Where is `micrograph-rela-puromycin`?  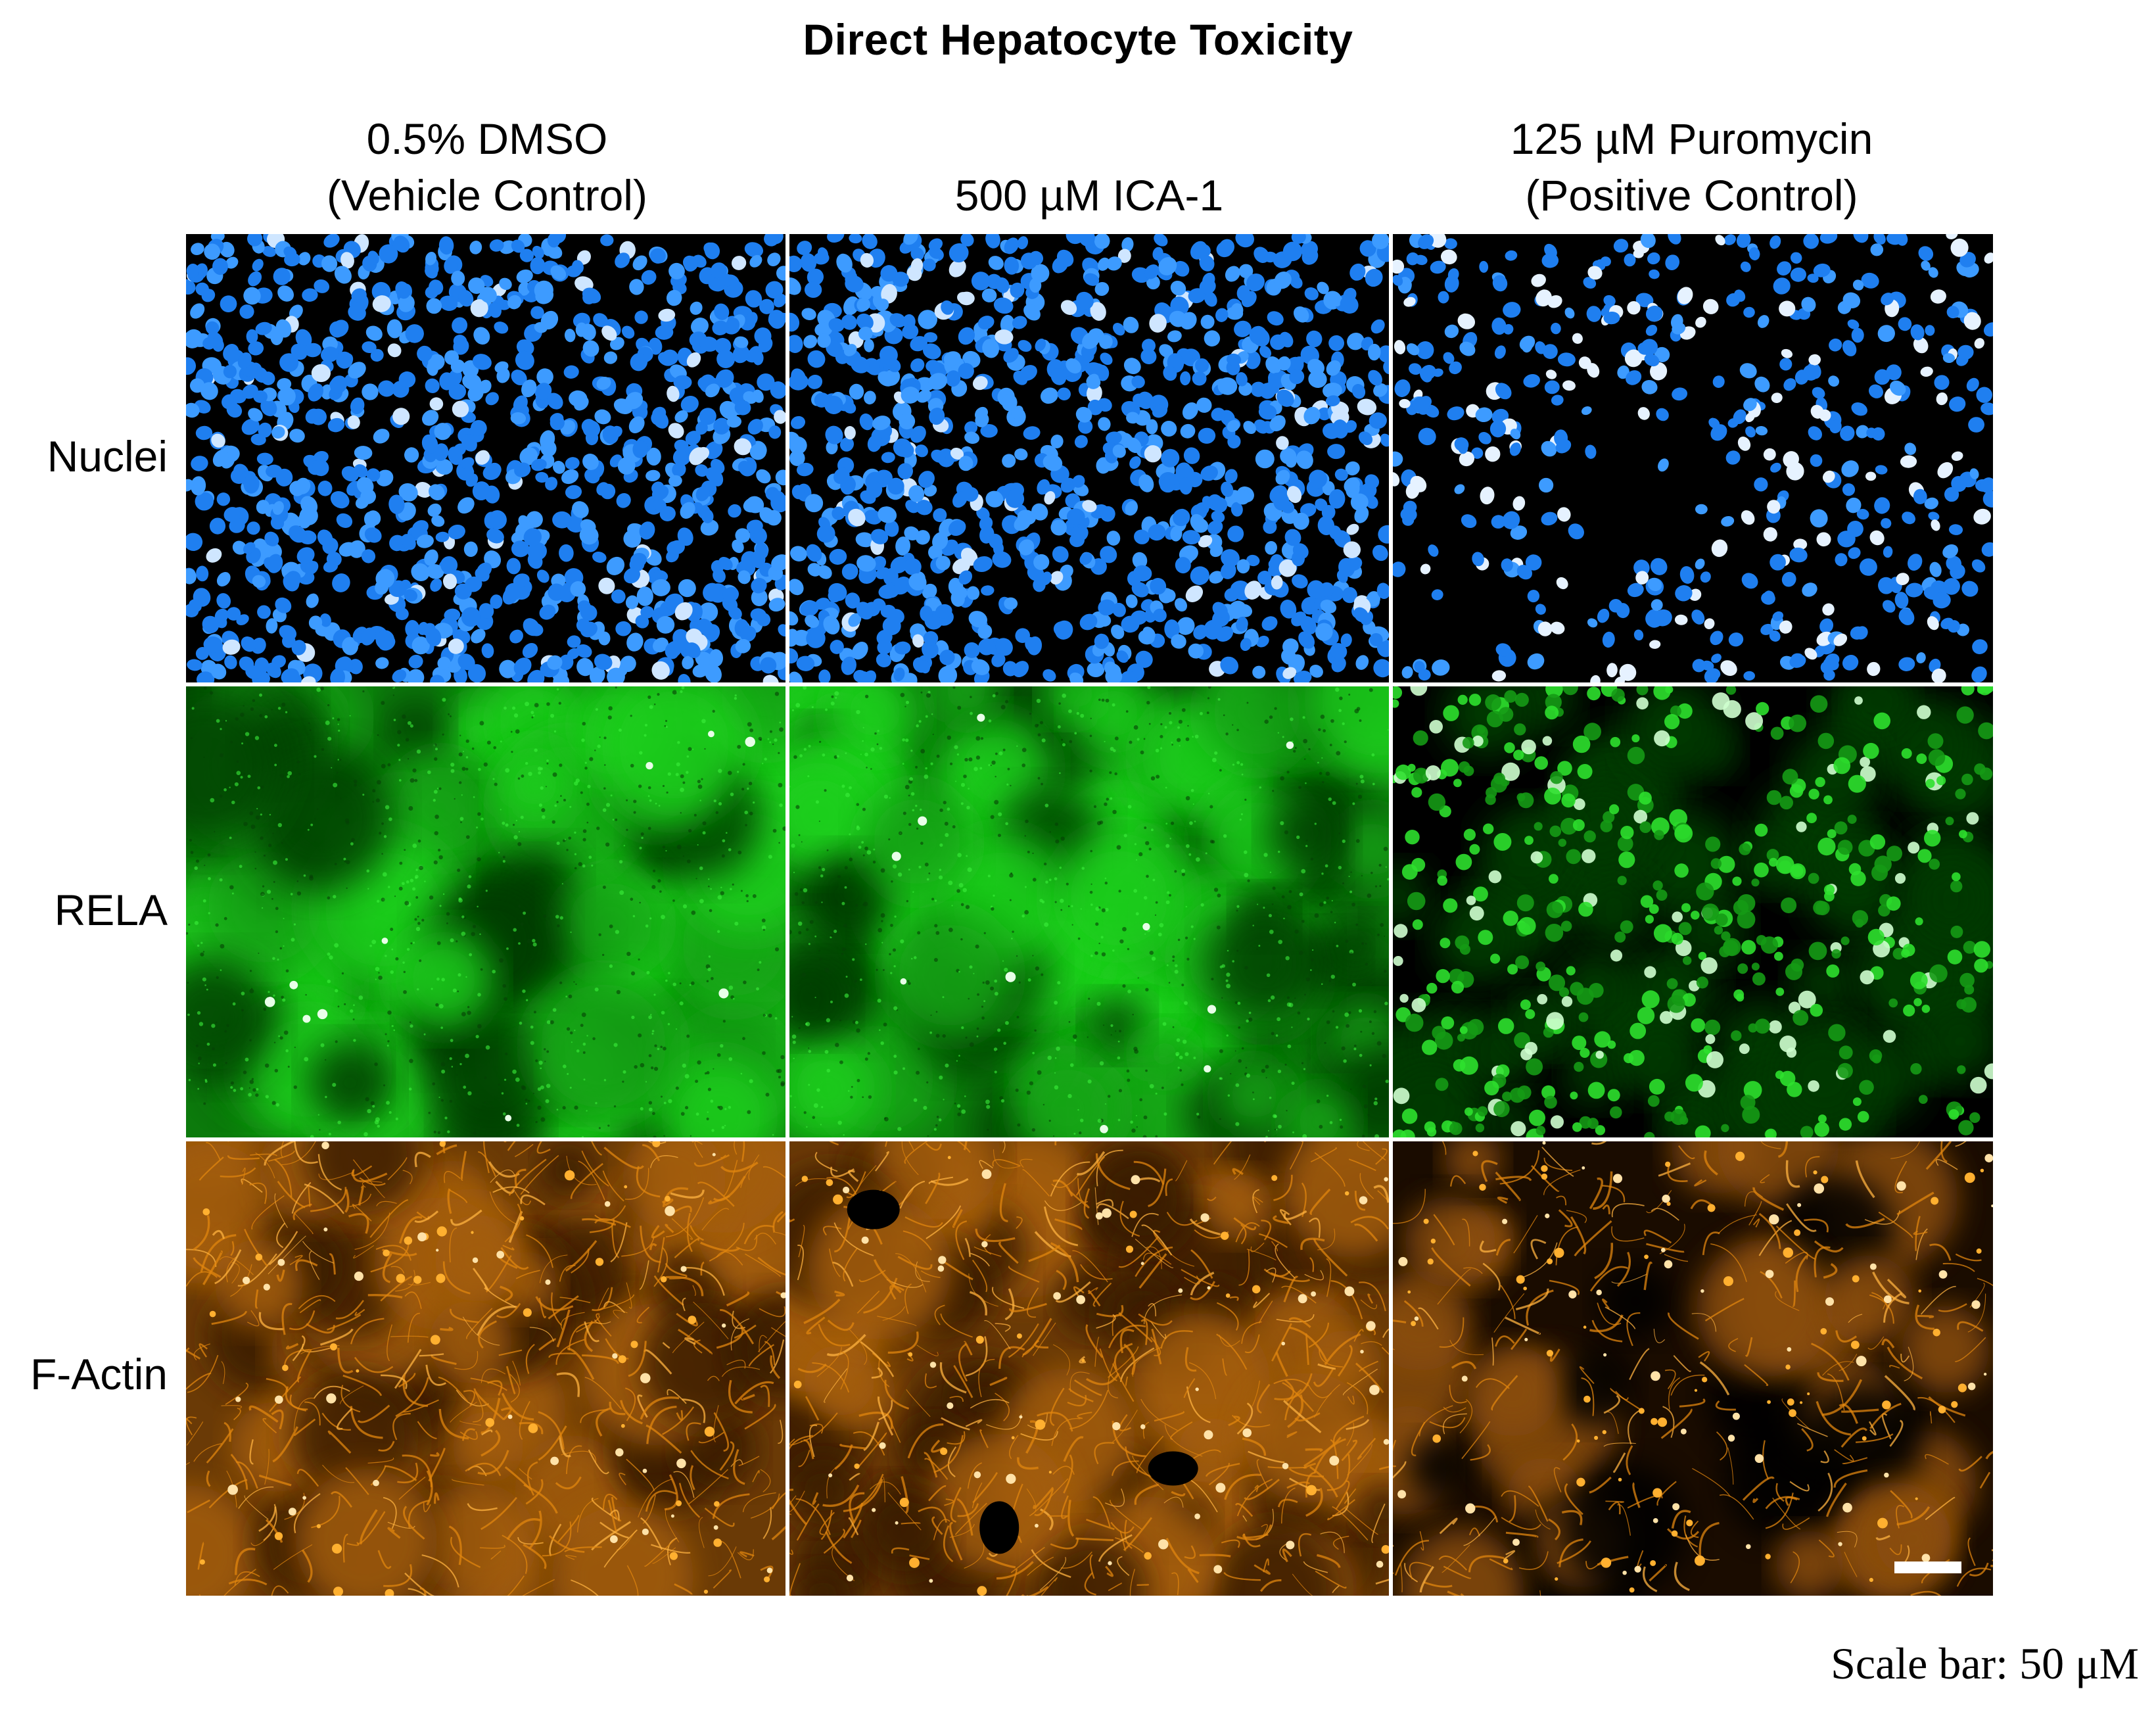
micrograph-rela-puromycin is located at coordinates (1693, 911).